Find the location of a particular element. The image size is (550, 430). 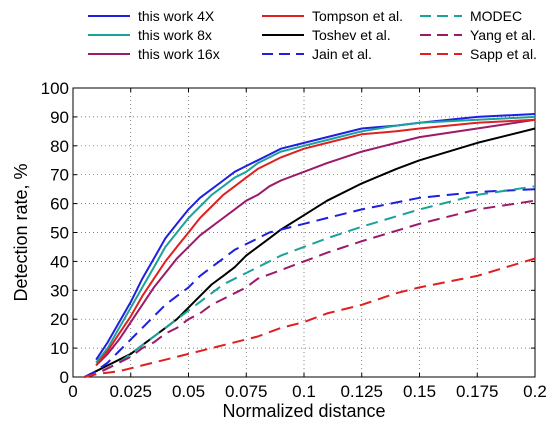

y-tick-label: 0 is located at coordinates (64, 377).